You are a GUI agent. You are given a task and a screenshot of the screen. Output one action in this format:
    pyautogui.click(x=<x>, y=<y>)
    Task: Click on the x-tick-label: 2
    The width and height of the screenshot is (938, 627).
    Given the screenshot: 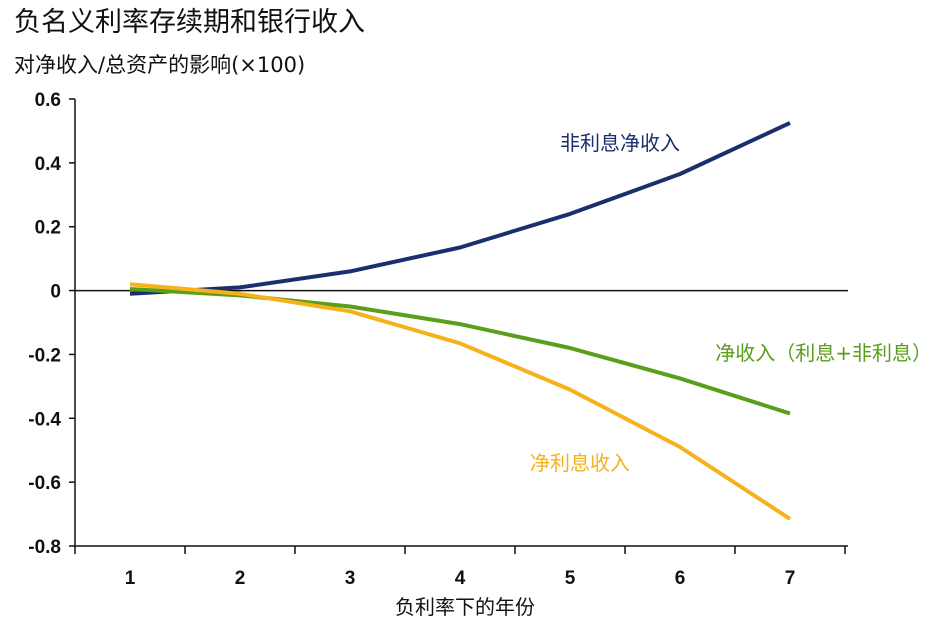 What is the action you would take?
    pyautogui.click(x=240, y=578)
    